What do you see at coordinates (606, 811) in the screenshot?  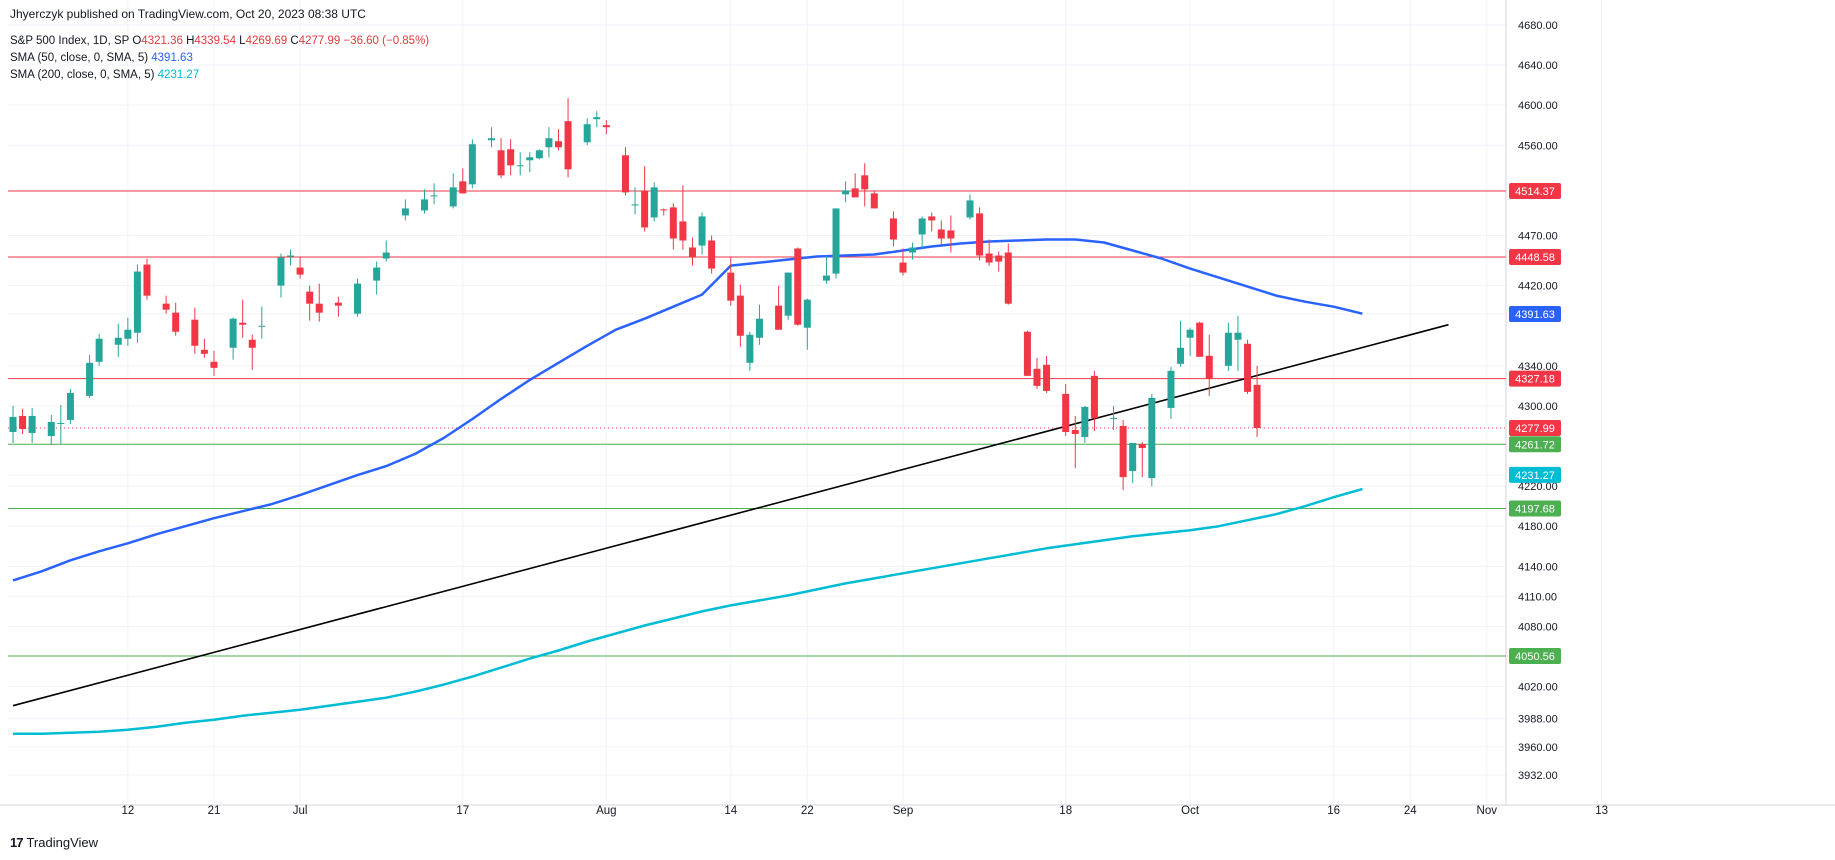 I see `time-tick: Aug` at bounding box center [606, 811].